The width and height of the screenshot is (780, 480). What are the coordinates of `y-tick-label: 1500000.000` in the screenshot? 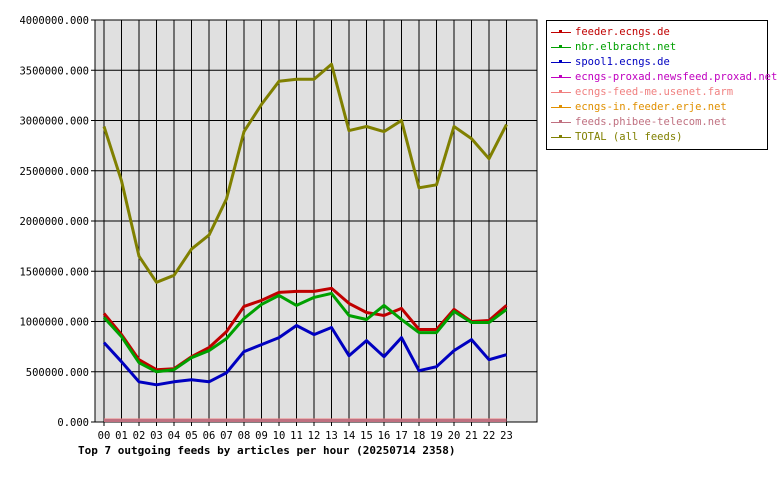 It's located at (54, 272).